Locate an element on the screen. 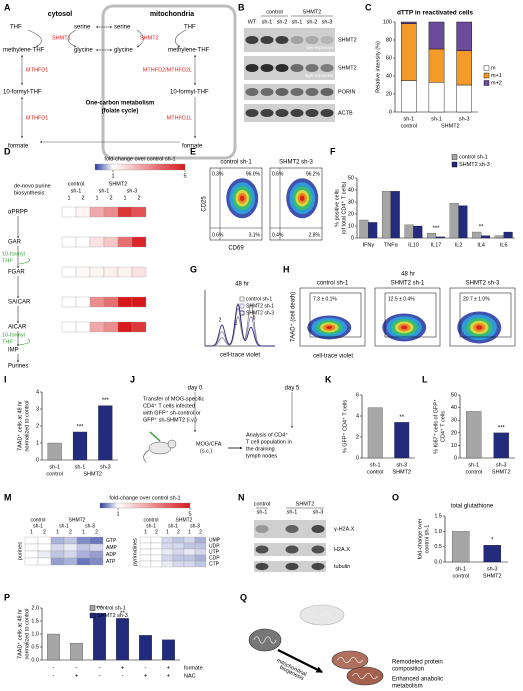 The image size is (523, 691). y-tick-label: 6 is located at coordinates (357, 395).